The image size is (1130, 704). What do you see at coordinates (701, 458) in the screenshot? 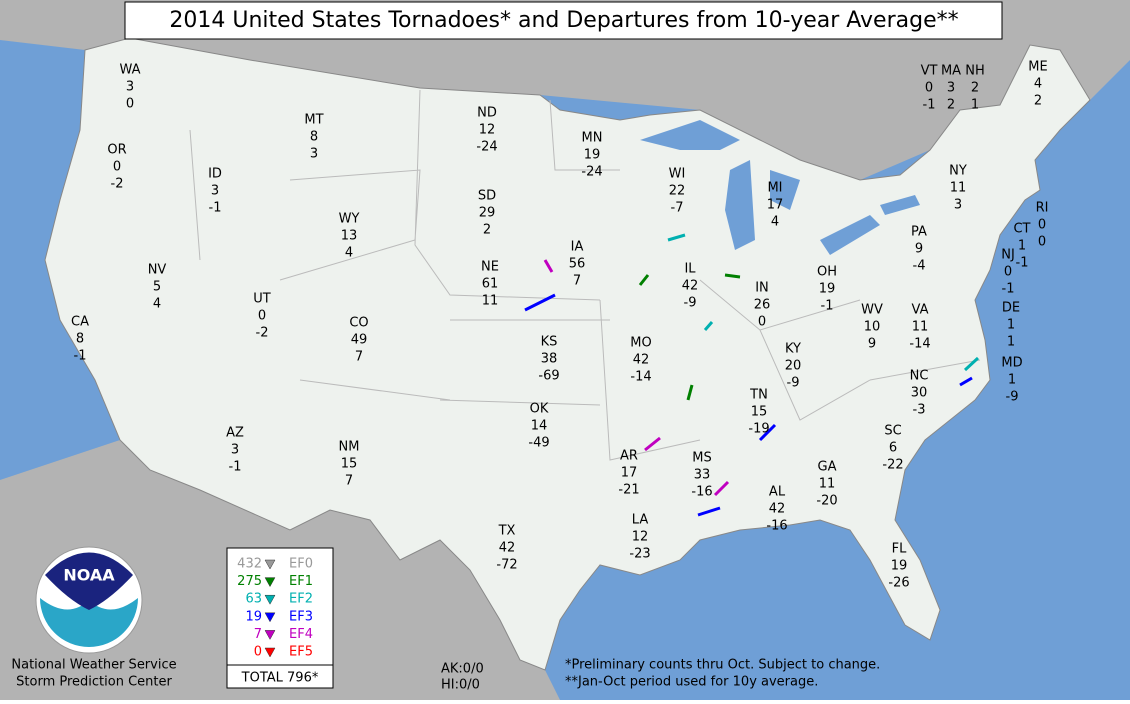
I see `state-name: MS` at bounding box center [701, 458].